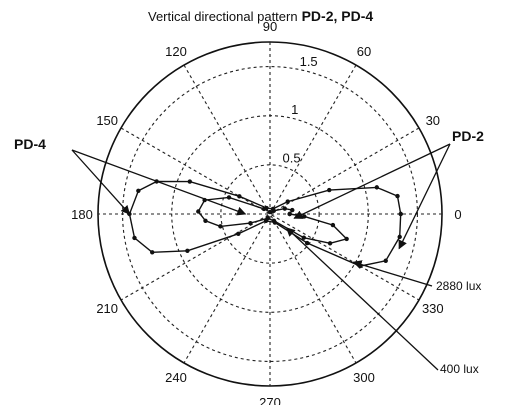 The image size is (510, 405). What do you see at coordinates (176, 377) in the screenshot?
I see `angle-tick-label: 240` at bounding box center [176, 377].